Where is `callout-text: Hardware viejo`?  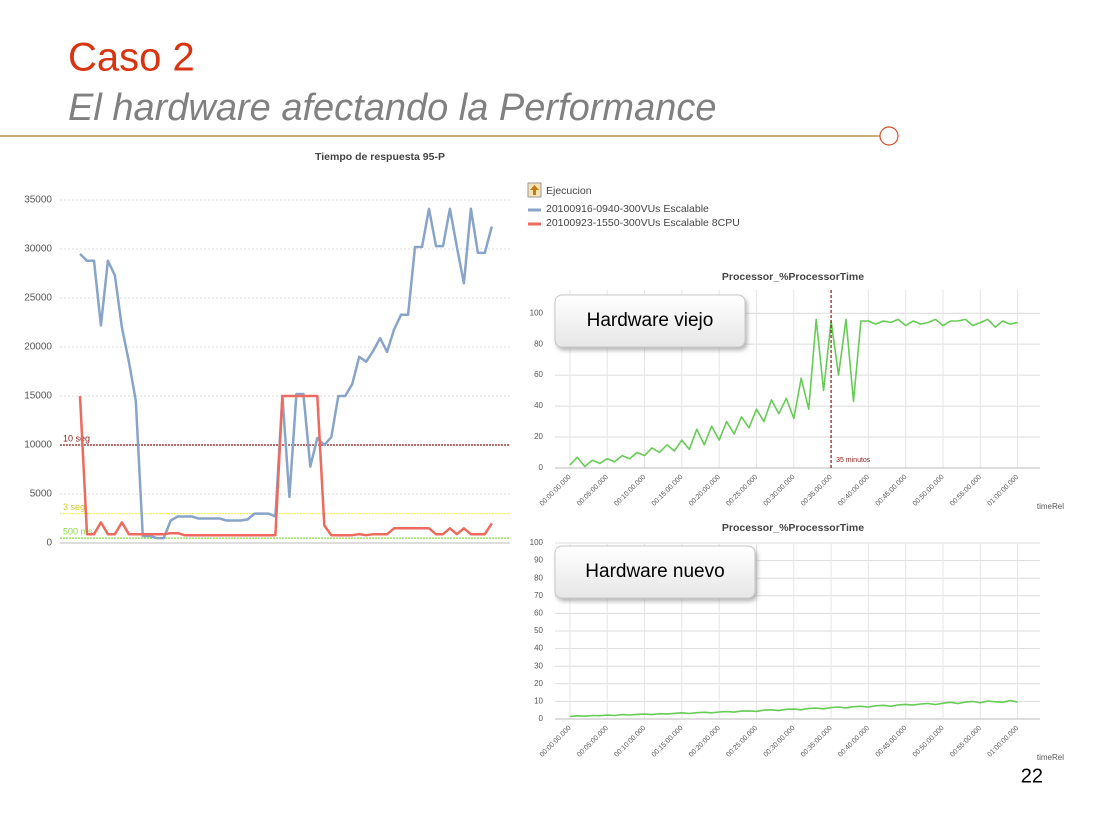 callout-text: Hardware viejo is located at coordinates (650, 320).